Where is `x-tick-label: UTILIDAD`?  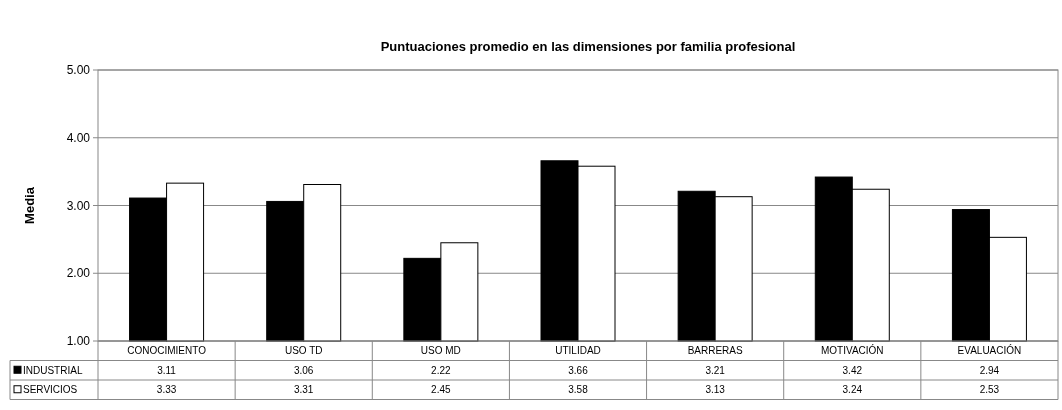 x-tick-label: UTILIDAD is located at coordinates (578, 351).